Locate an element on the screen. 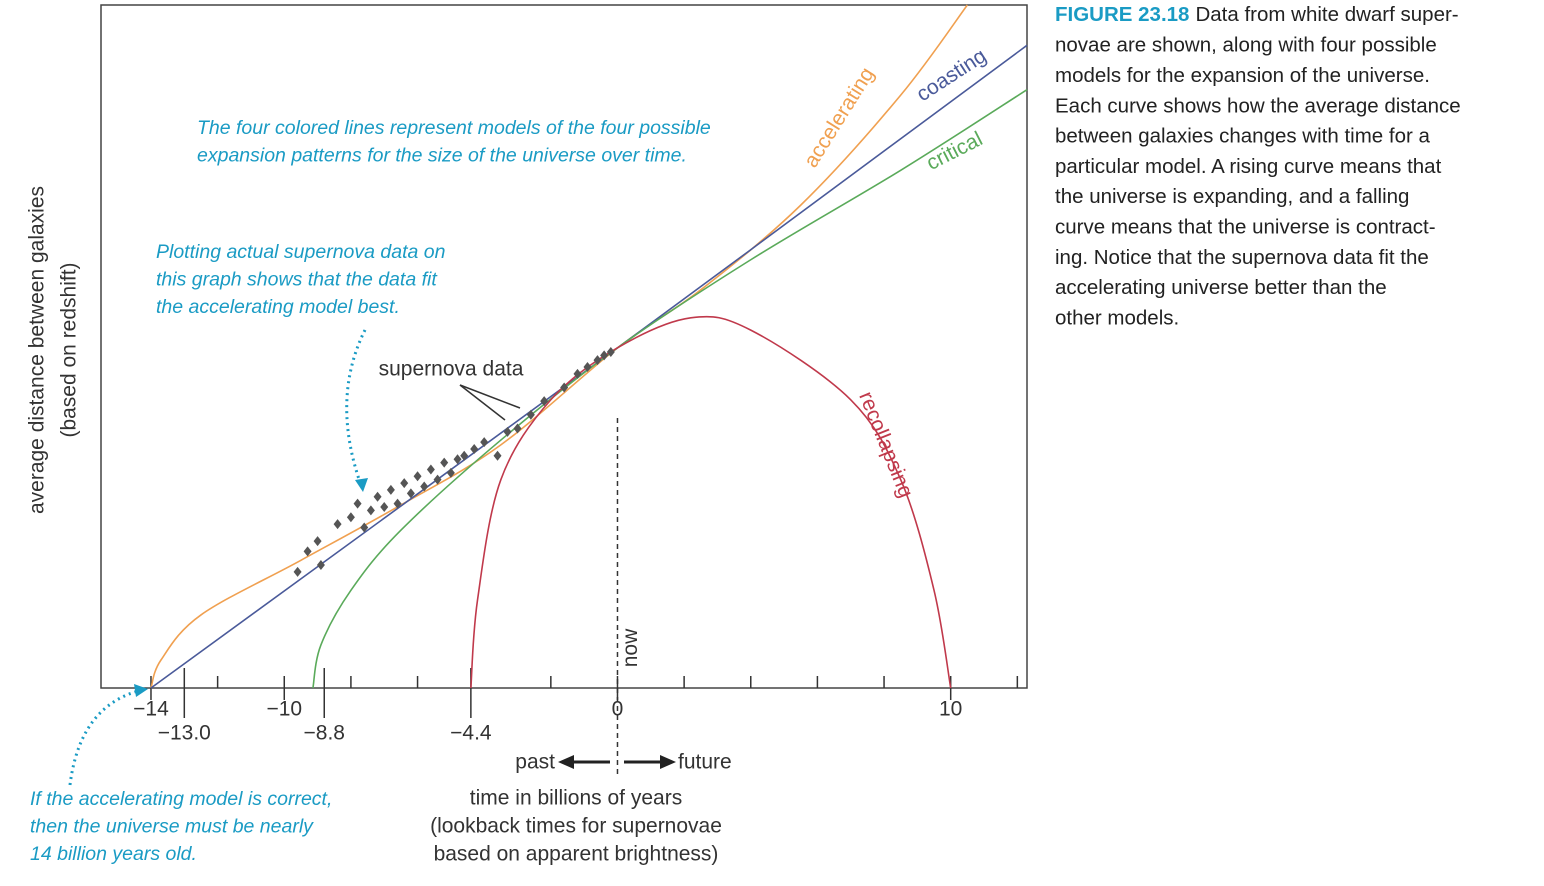 The height and width of the screenshot is (886, 1544). model-curve is located at coordinates (711, 502).